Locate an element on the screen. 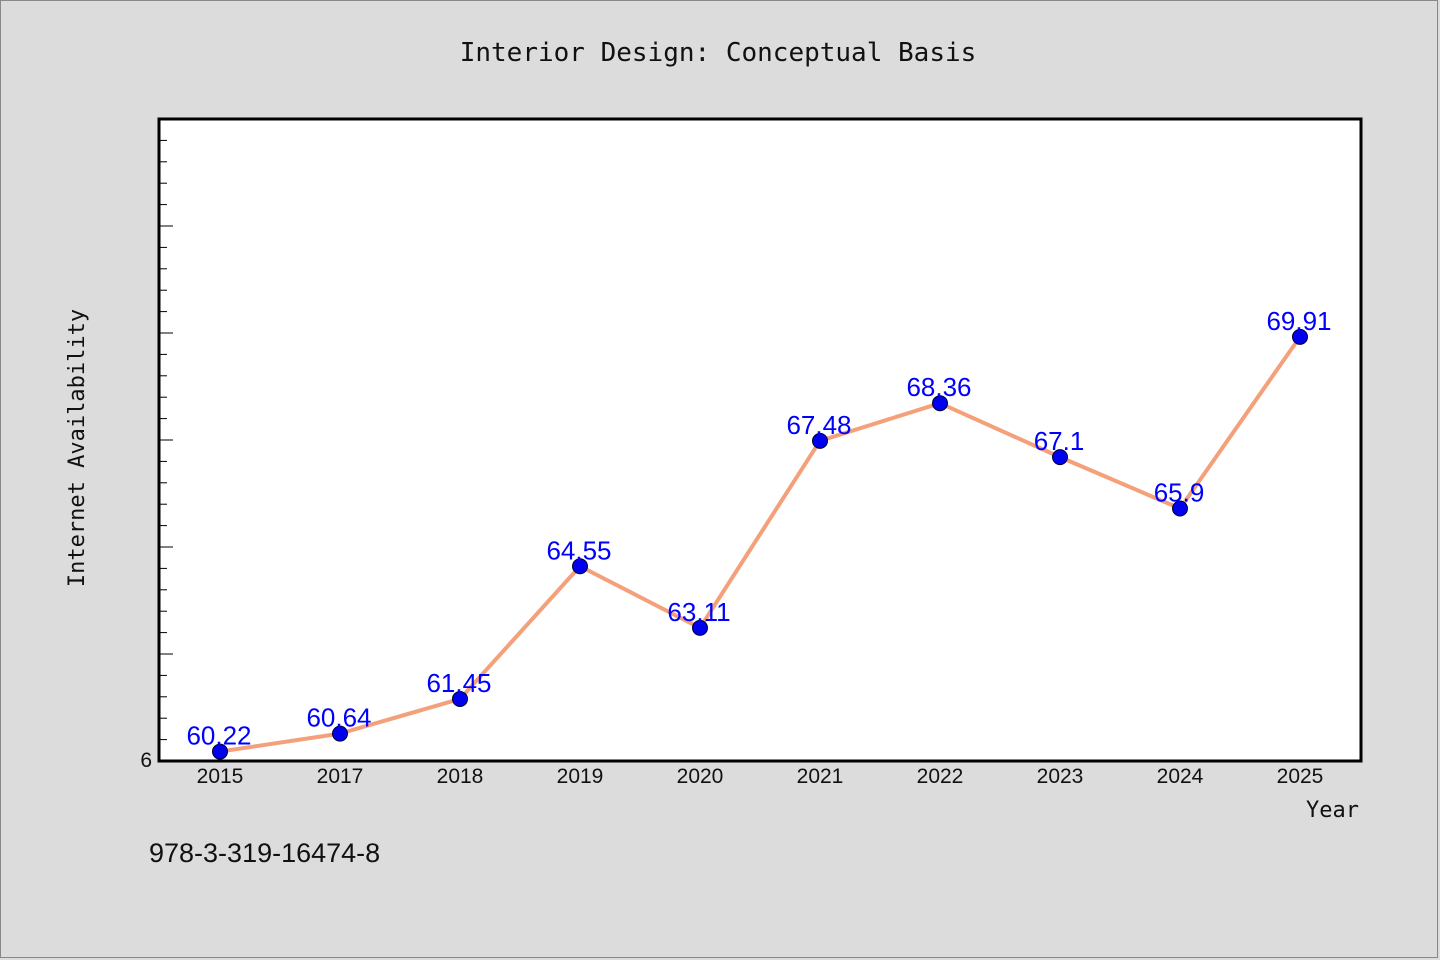 Image resolution: width=1440 pixels, height=960 pixels. y-tick-label: 6 is located at coordinates (146, 760).